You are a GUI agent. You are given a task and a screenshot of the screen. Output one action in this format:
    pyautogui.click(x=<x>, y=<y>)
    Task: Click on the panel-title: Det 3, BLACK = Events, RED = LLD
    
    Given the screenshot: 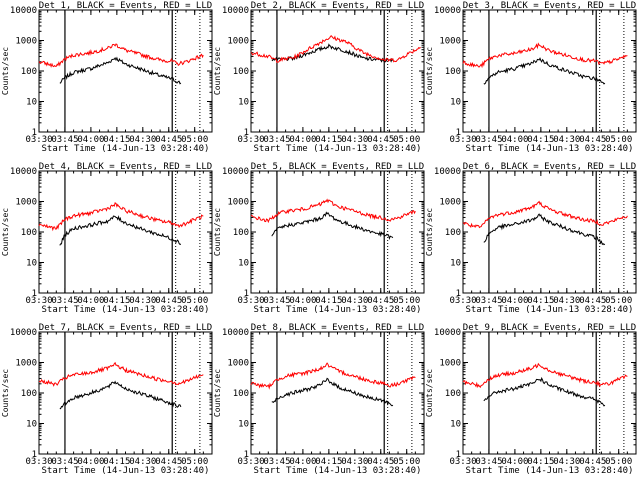 What is the action you would take?
    pyautogui.click(x=549, y=6)
    